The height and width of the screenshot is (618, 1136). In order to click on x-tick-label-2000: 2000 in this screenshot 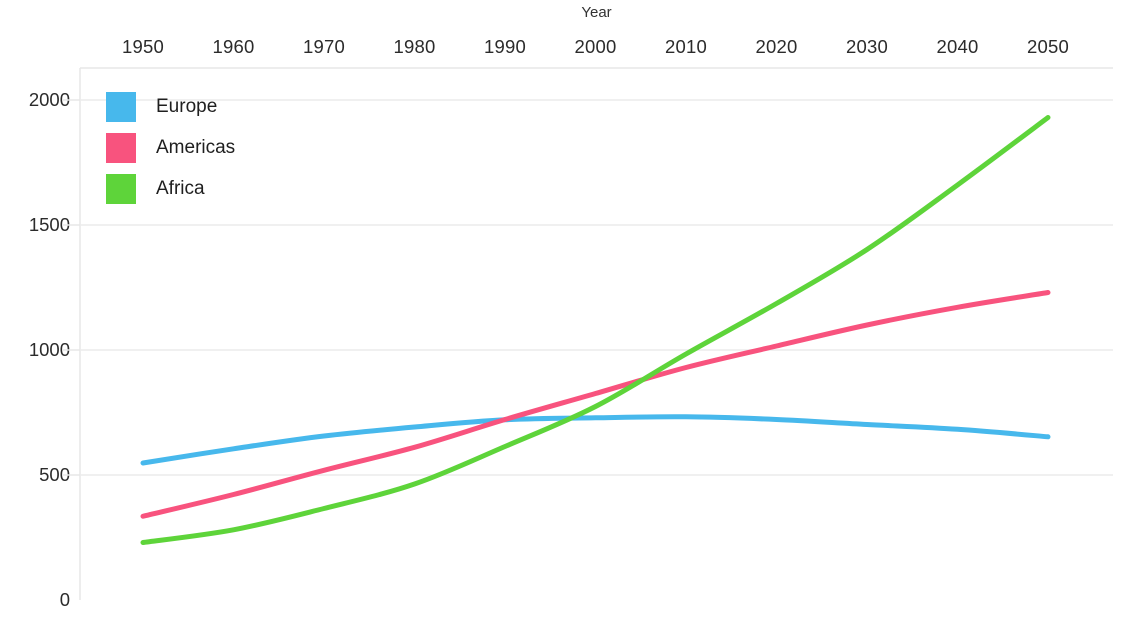, I will do `click(595, 46)`.